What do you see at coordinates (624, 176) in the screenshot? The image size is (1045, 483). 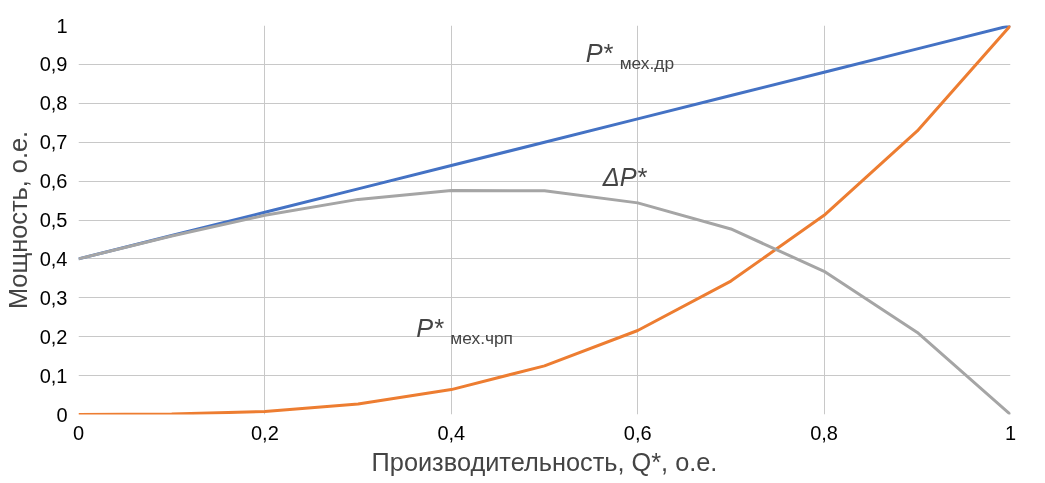 I see `series-label: ΔP*` at bounding box center [624, 176].